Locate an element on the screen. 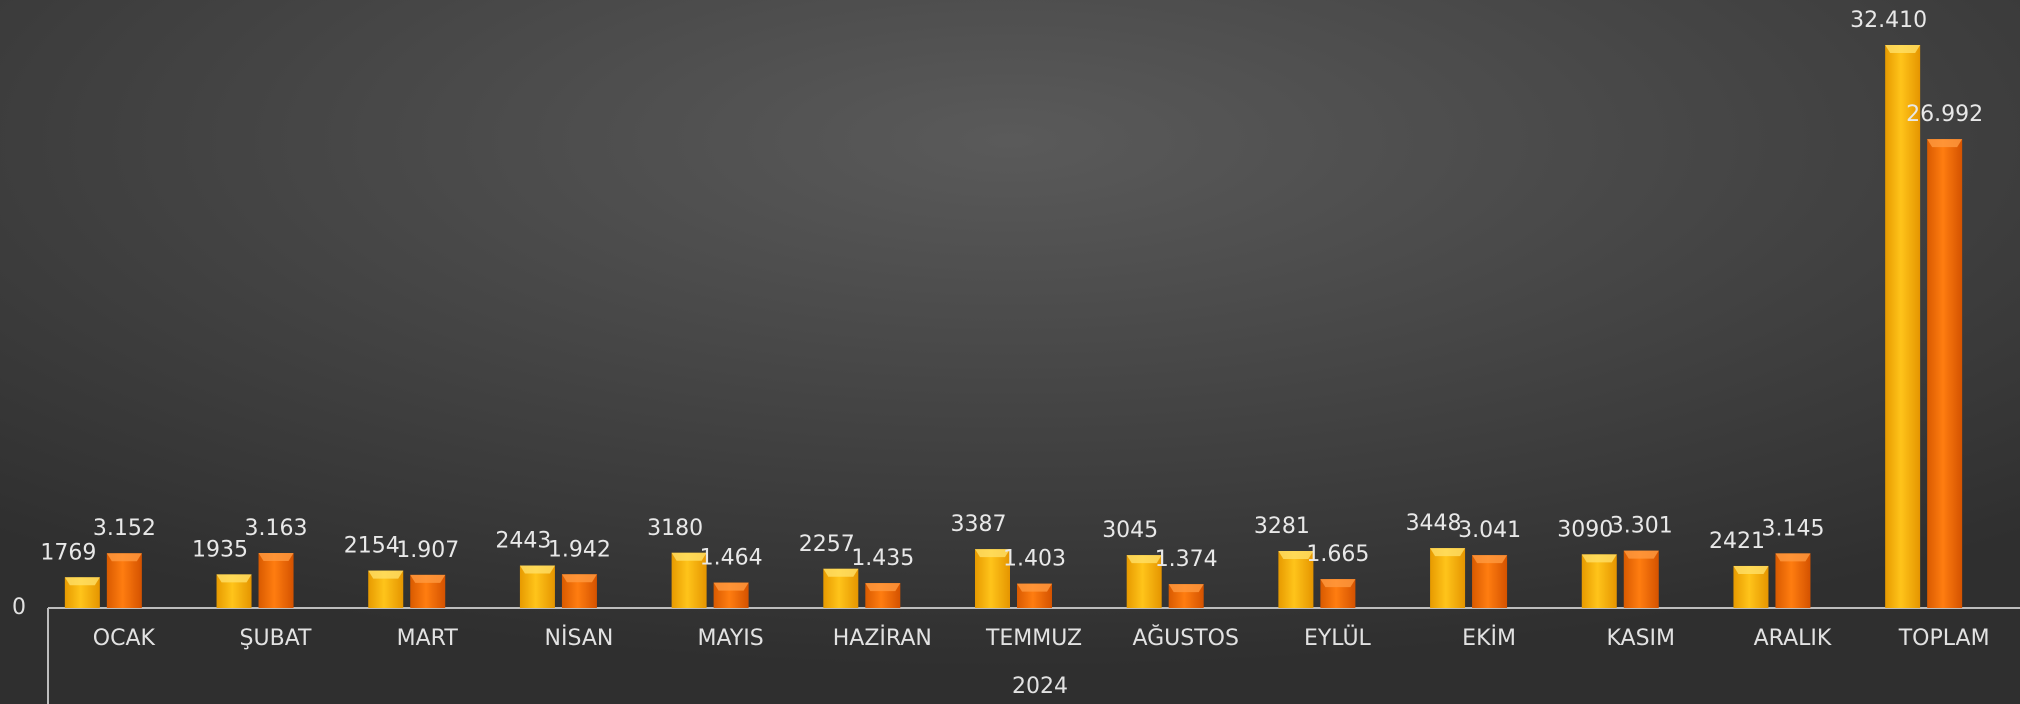  value-label: 32.410 is located at coordinates (1888, 20).